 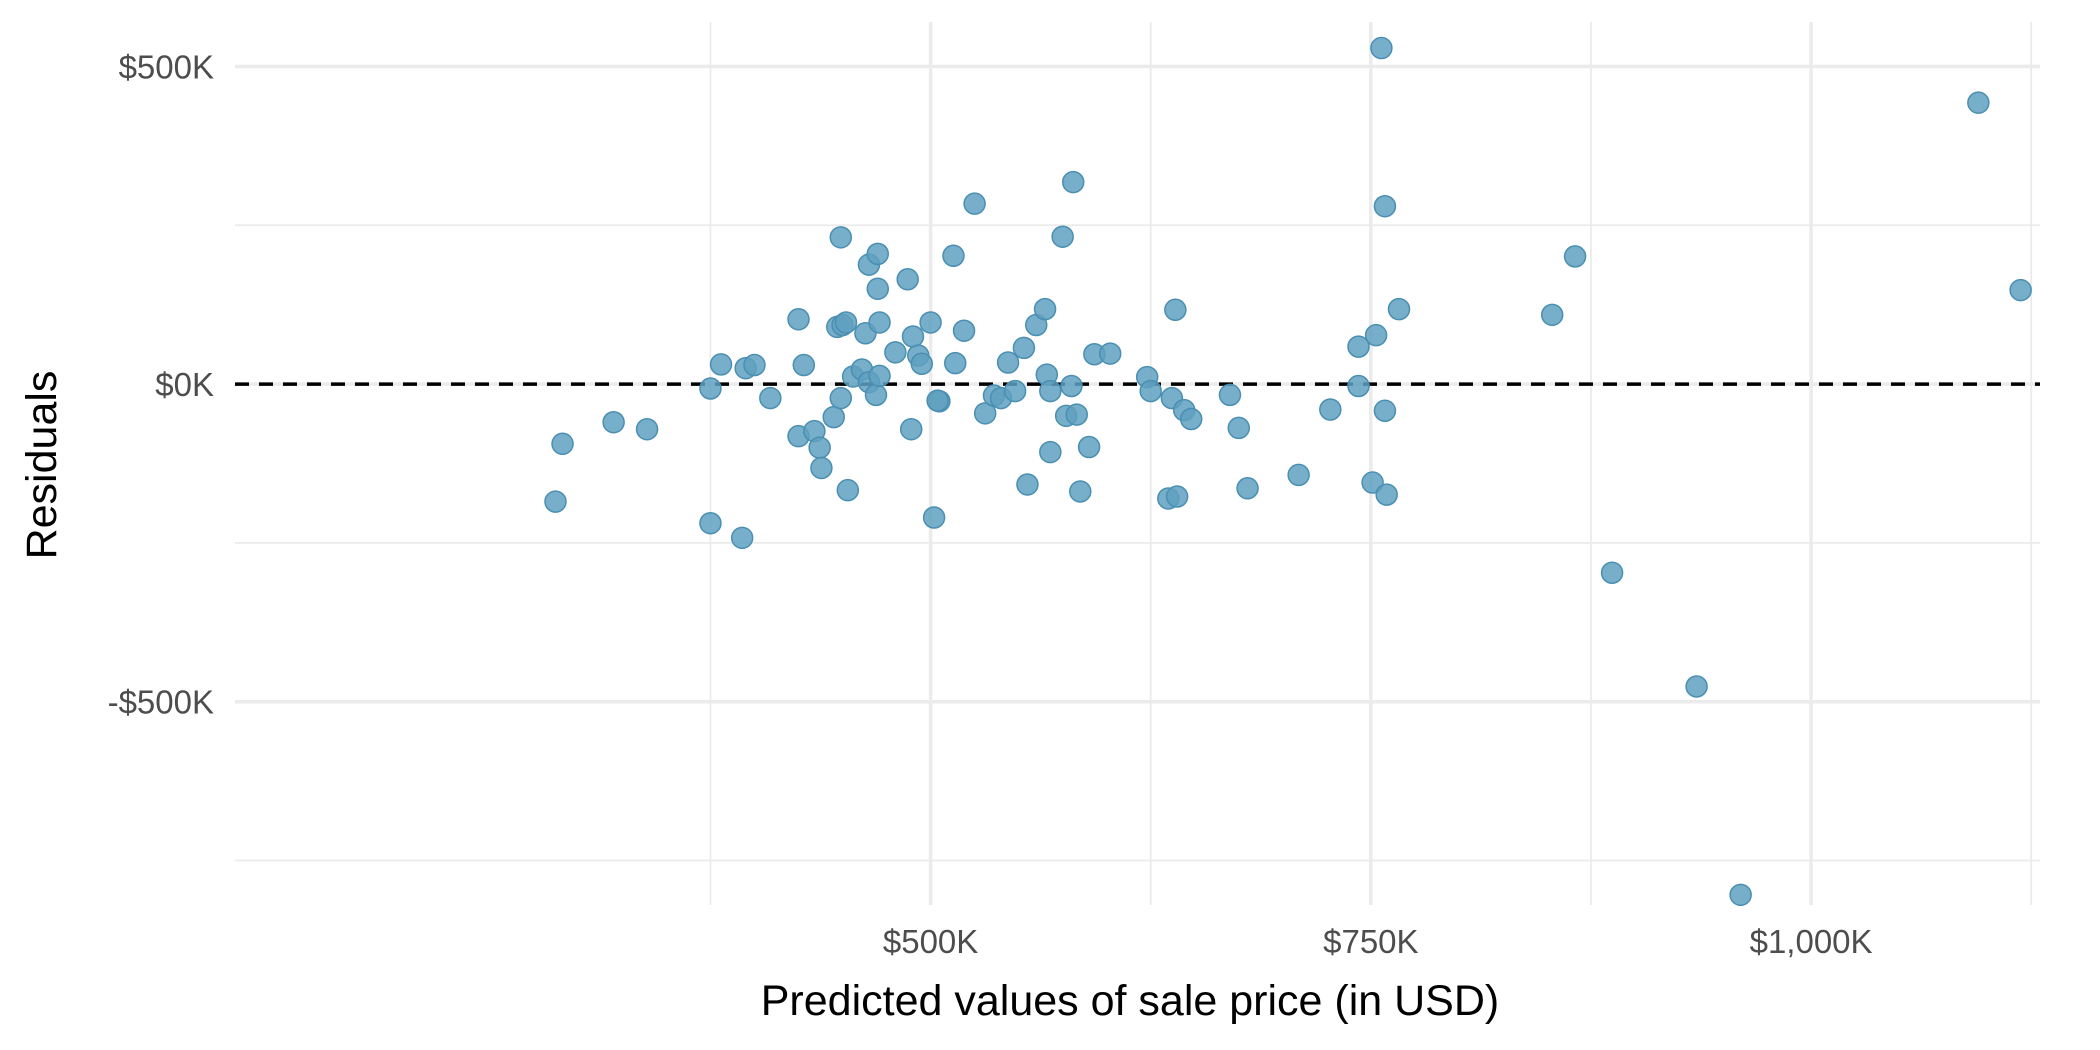 What do you see at coordinates (166, 66) in the screenshot?
I see `y-tick-label: $500K` at bounding box center [166, 66].